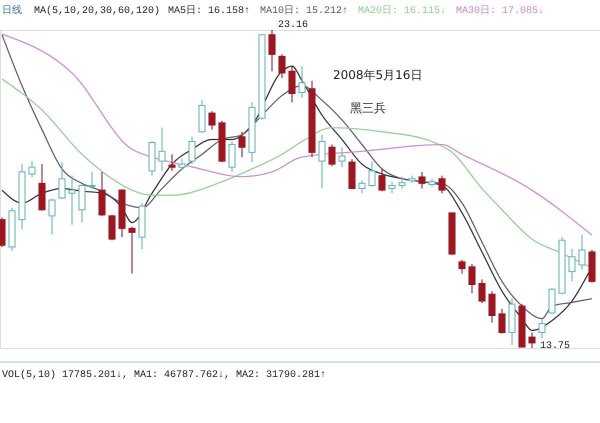  I want to click on chart-subtitle: MA(5,10,20,30,60,120), so click(97, 11).